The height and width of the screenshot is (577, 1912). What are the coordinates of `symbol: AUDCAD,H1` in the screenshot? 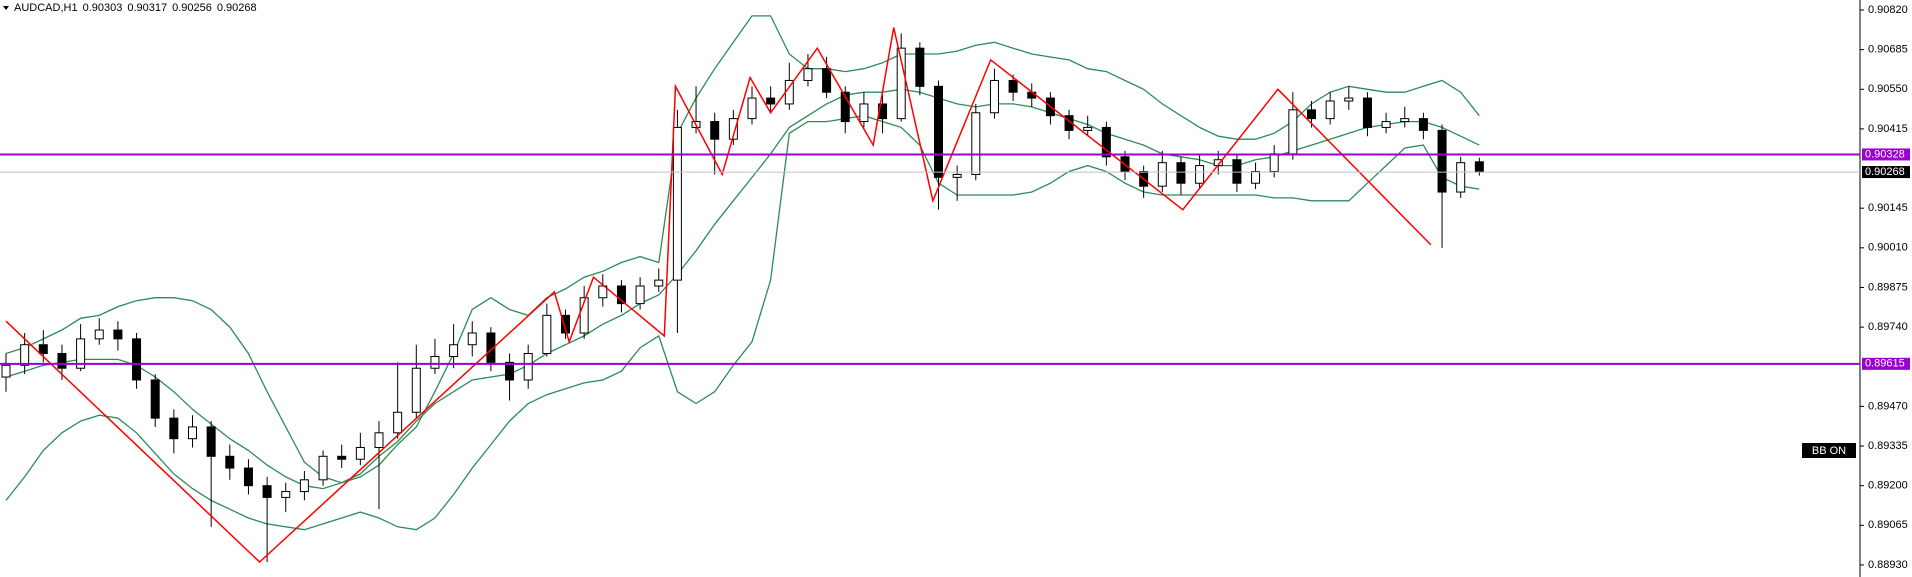 It's located at (46, 8).